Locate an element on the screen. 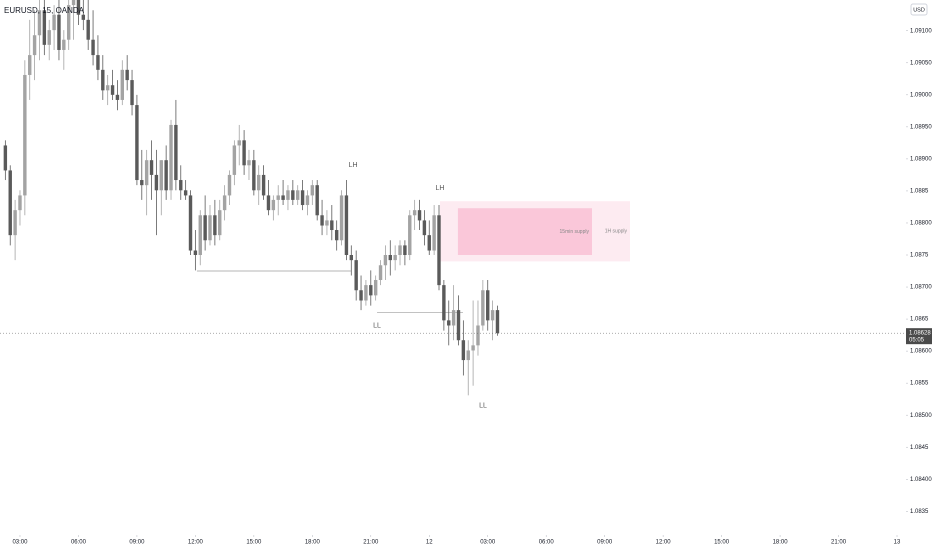 Image resolution: width=932 pixels, height=550 pixels. y-tick-label: 1.08950 is located at coordinates (921, 127).